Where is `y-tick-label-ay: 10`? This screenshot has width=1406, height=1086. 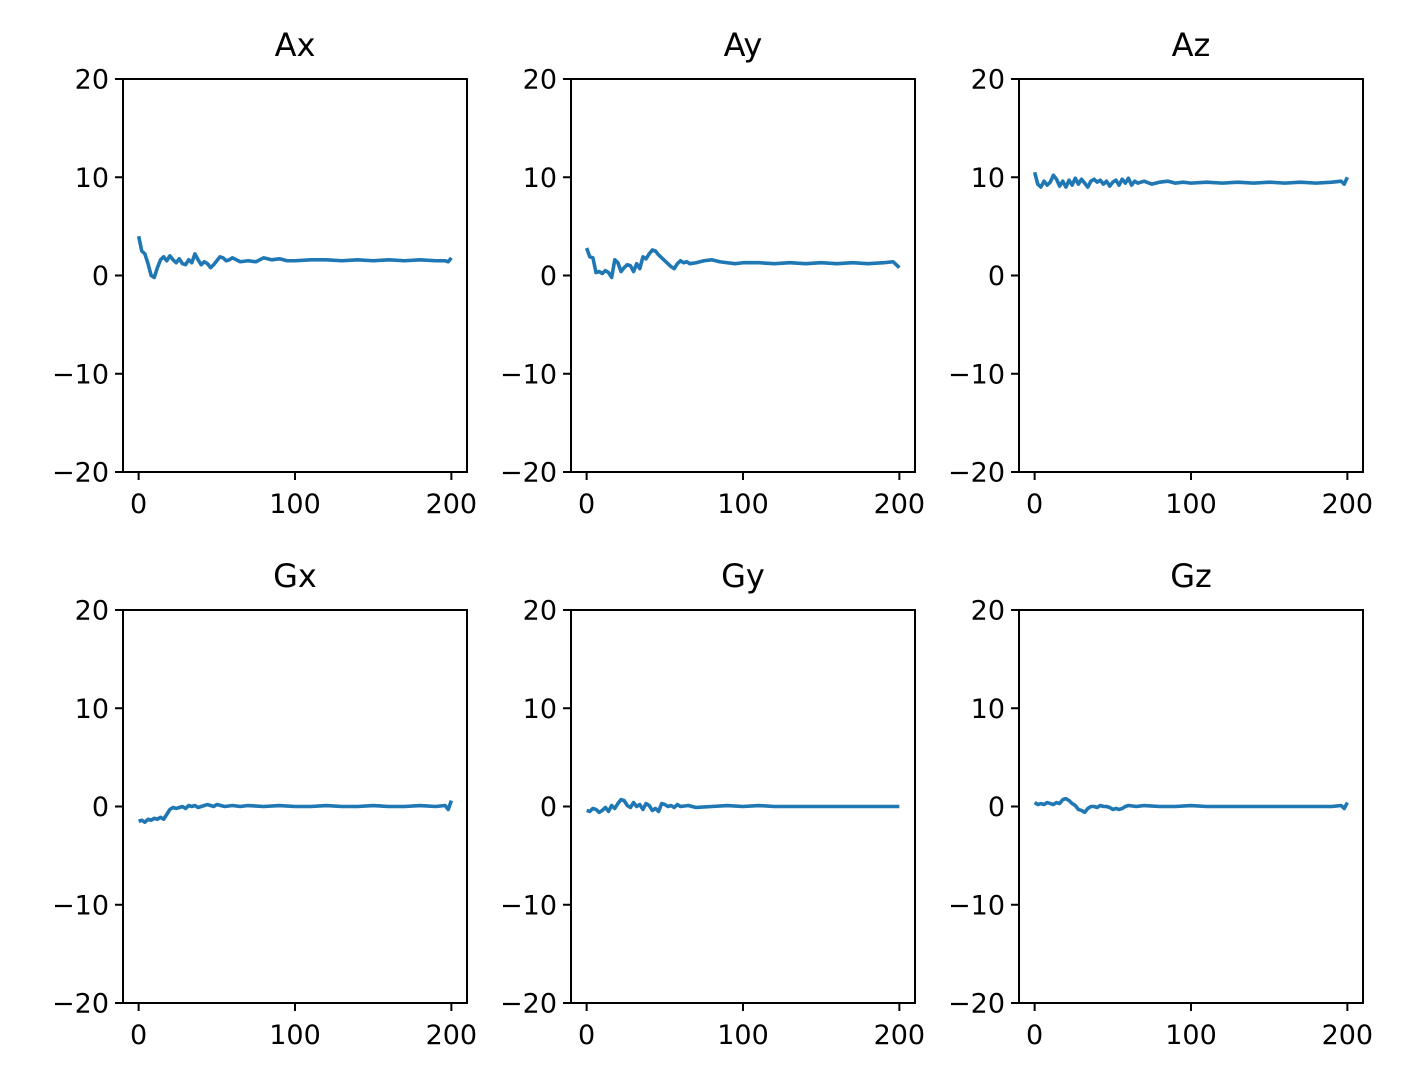 y-tick-label-ay: 10 is located at coordinates (540, 178).